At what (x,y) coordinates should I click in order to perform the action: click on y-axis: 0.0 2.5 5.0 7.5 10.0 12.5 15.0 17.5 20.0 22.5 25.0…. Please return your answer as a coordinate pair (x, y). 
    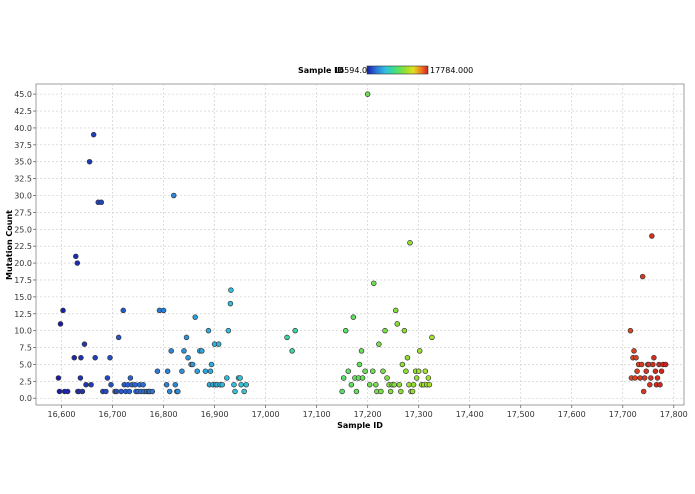
    Looking at the image, I should click on (25, 246).